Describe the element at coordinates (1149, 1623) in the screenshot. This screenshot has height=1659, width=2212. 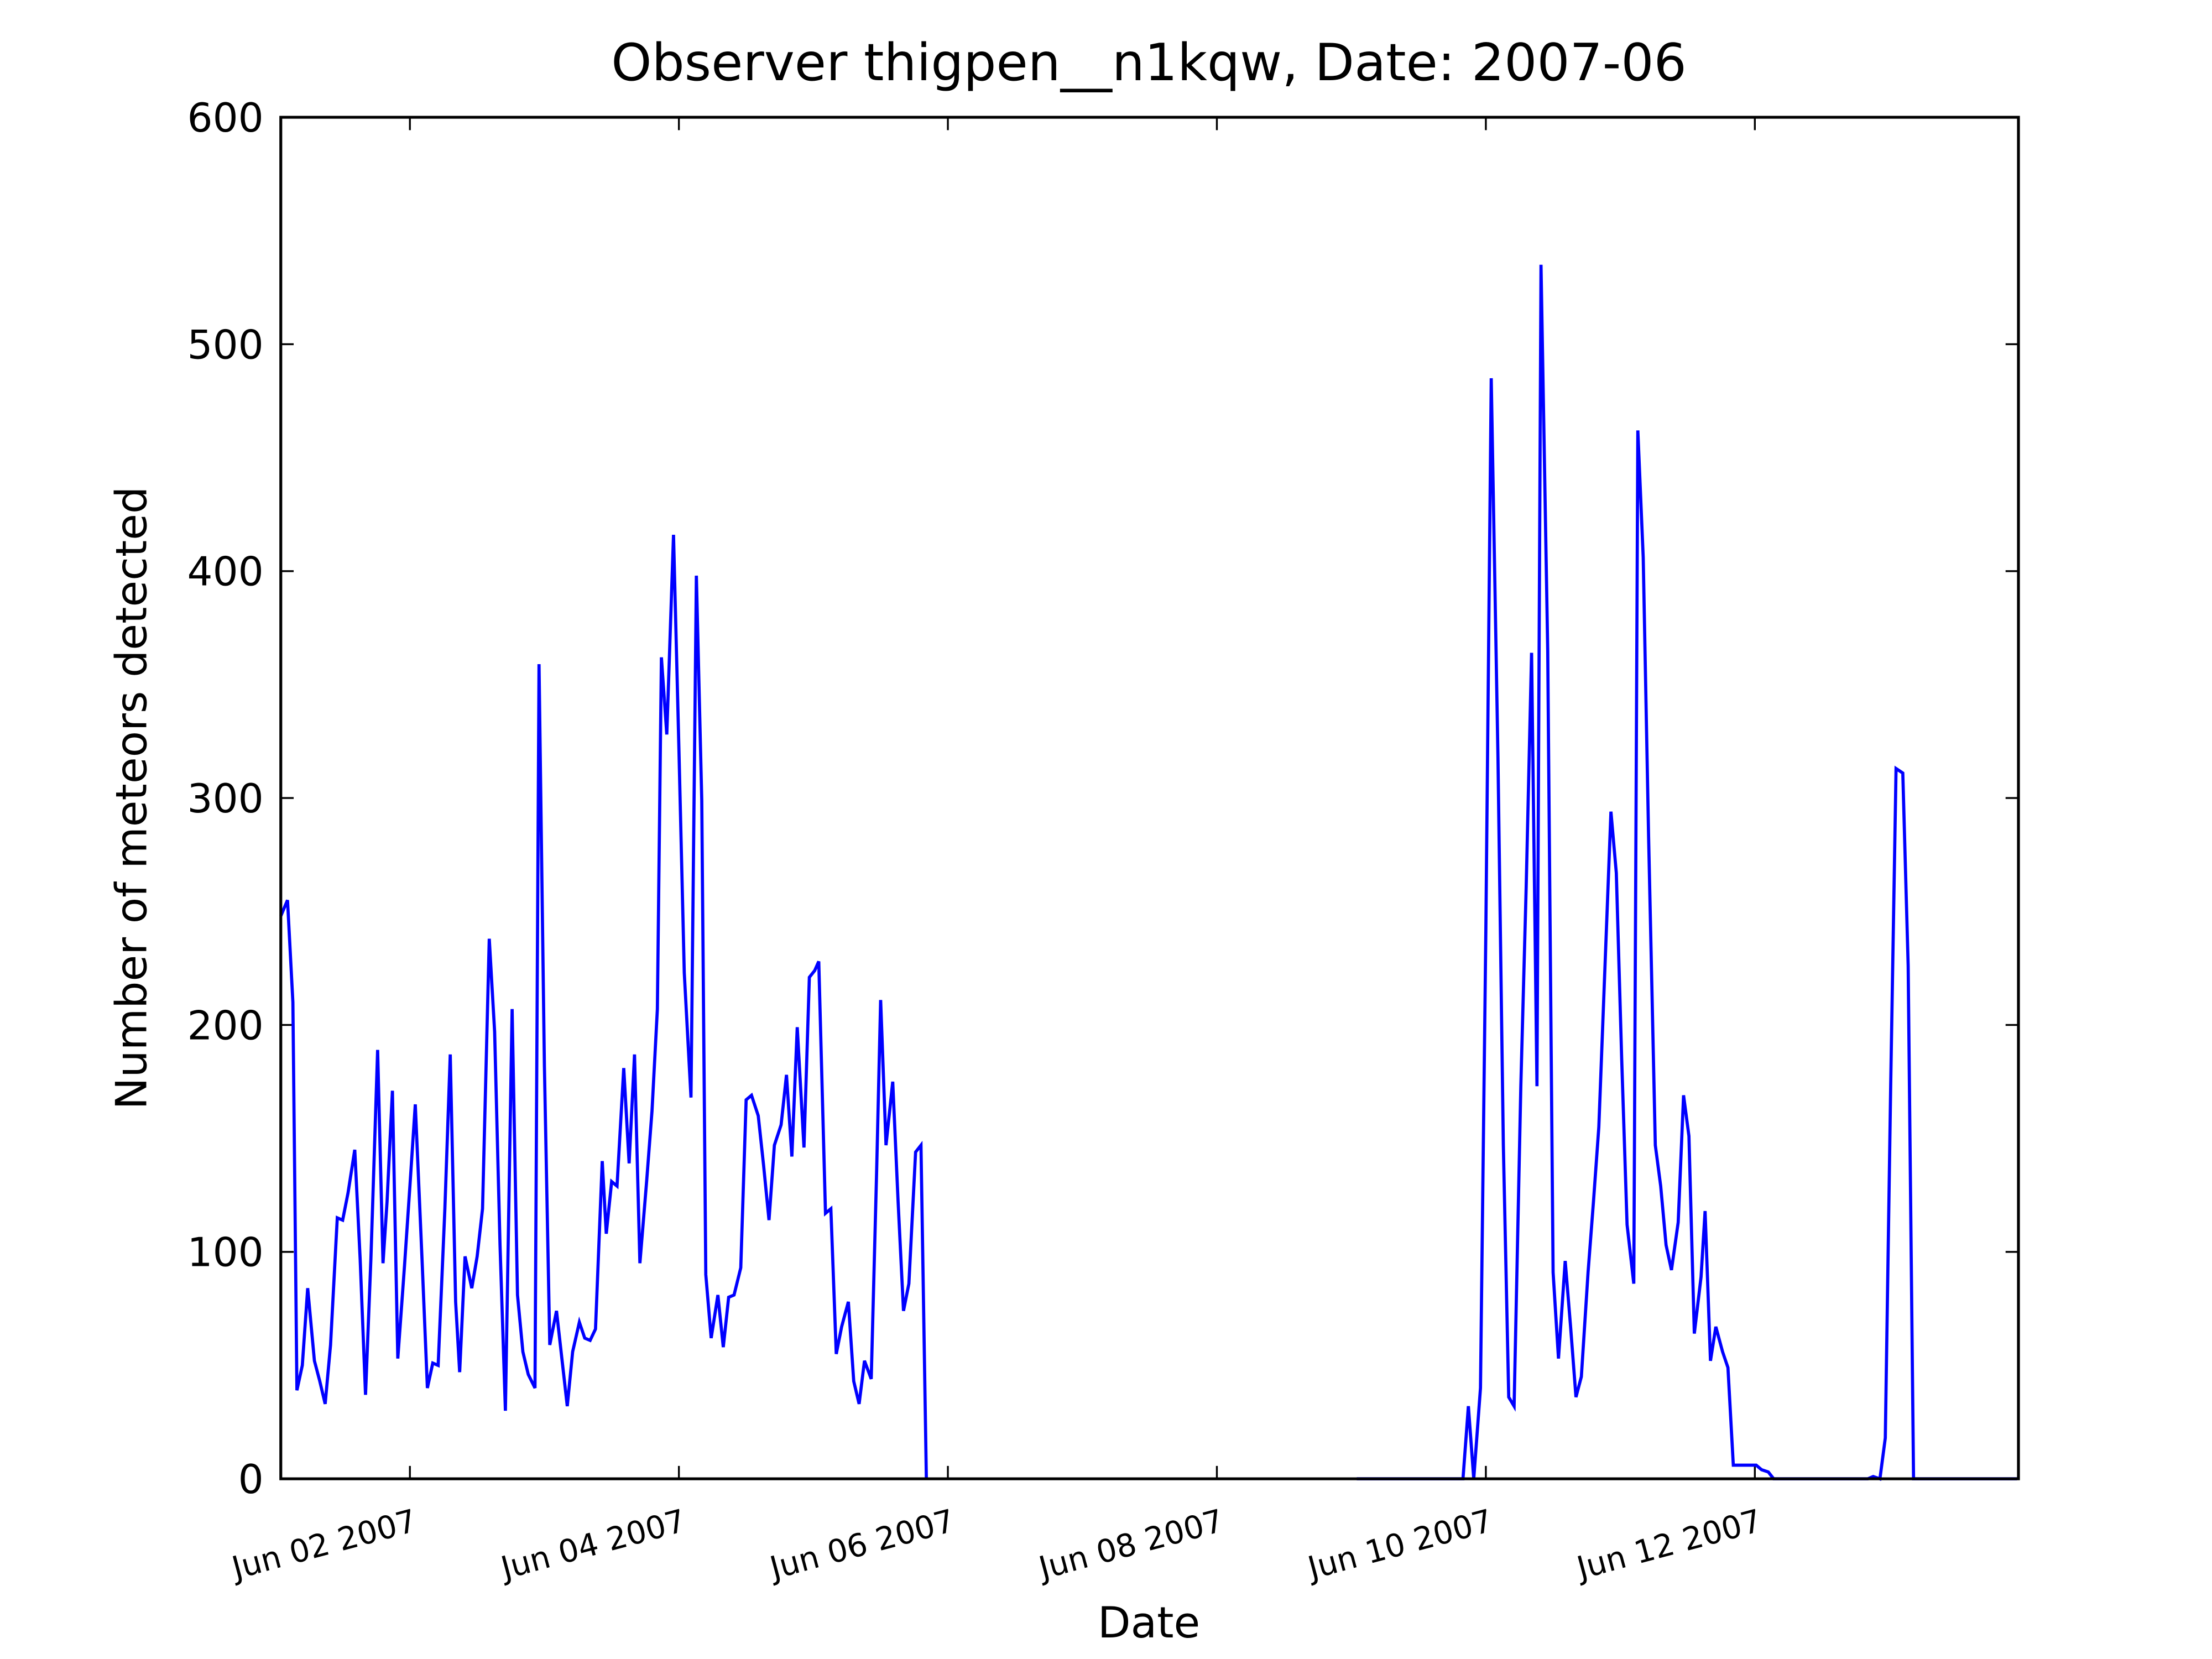
I see `x-axis-label: Date` at that location.